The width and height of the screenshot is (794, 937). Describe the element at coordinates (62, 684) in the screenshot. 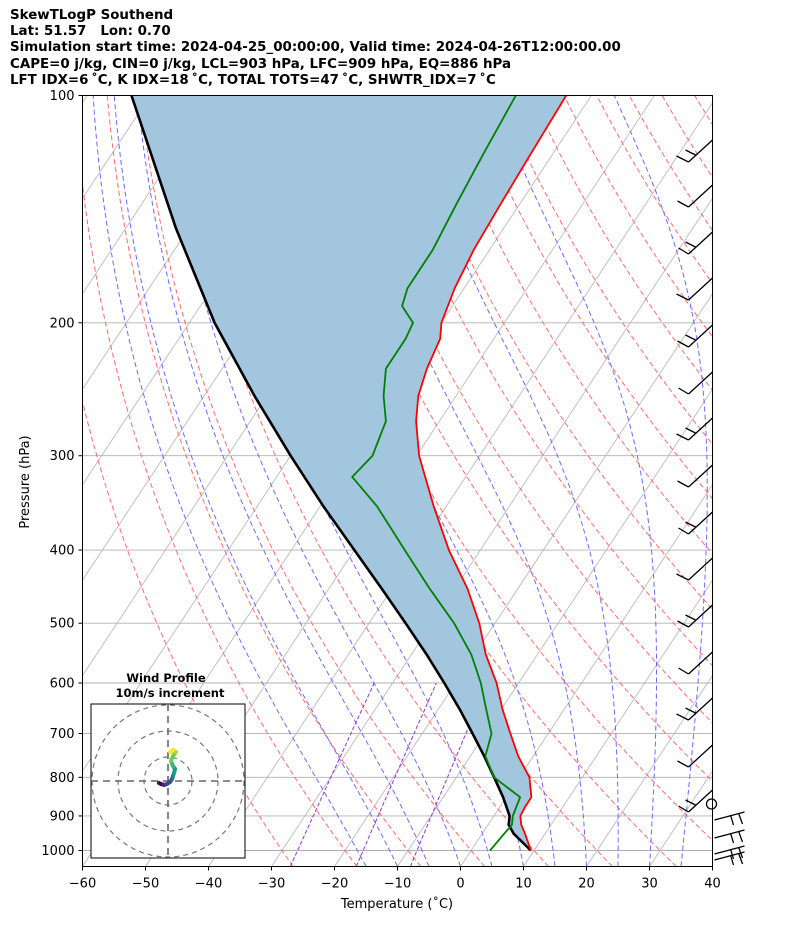

I see `y-tick-label: 600` at that location.